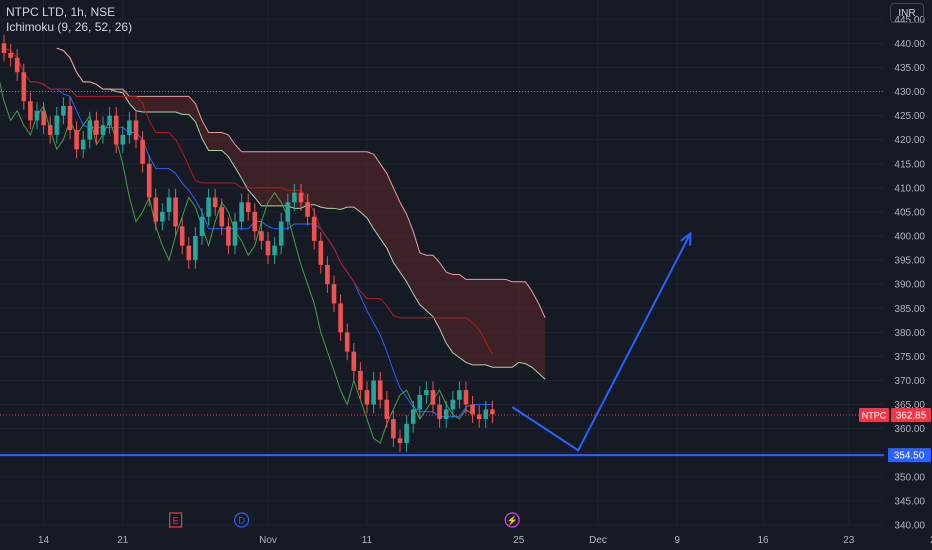  What do you see at coordinates (907, 13) in the screenshot?
I see `currency-button: INR` at bounding box center [907, 13].